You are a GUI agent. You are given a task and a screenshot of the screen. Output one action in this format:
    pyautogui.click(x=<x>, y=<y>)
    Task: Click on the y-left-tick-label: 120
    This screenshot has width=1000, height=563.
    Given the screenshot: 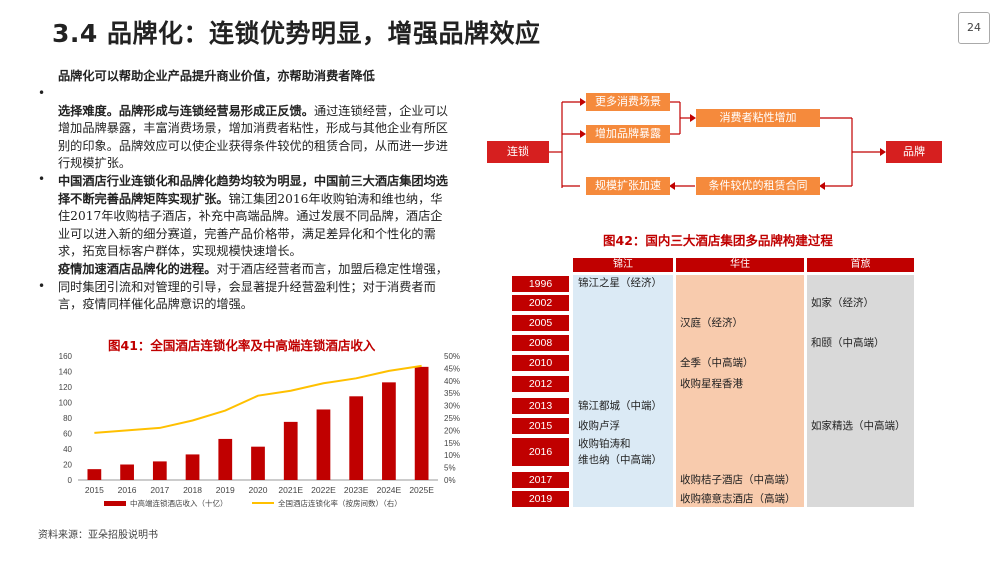 What is the action you would take?
    pyautogui.click(x=66, y=387)
    